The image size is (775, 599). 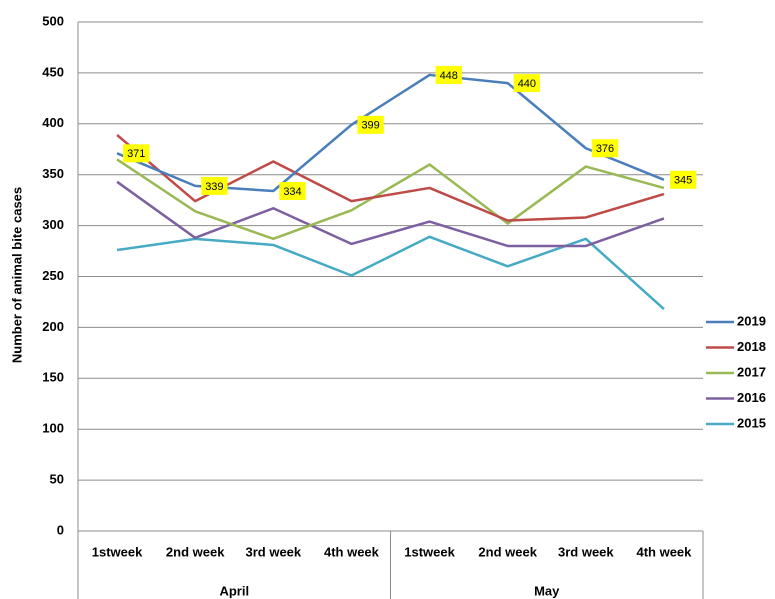 I want to click on y-tick-label: 200, so click(x=53, y=326).